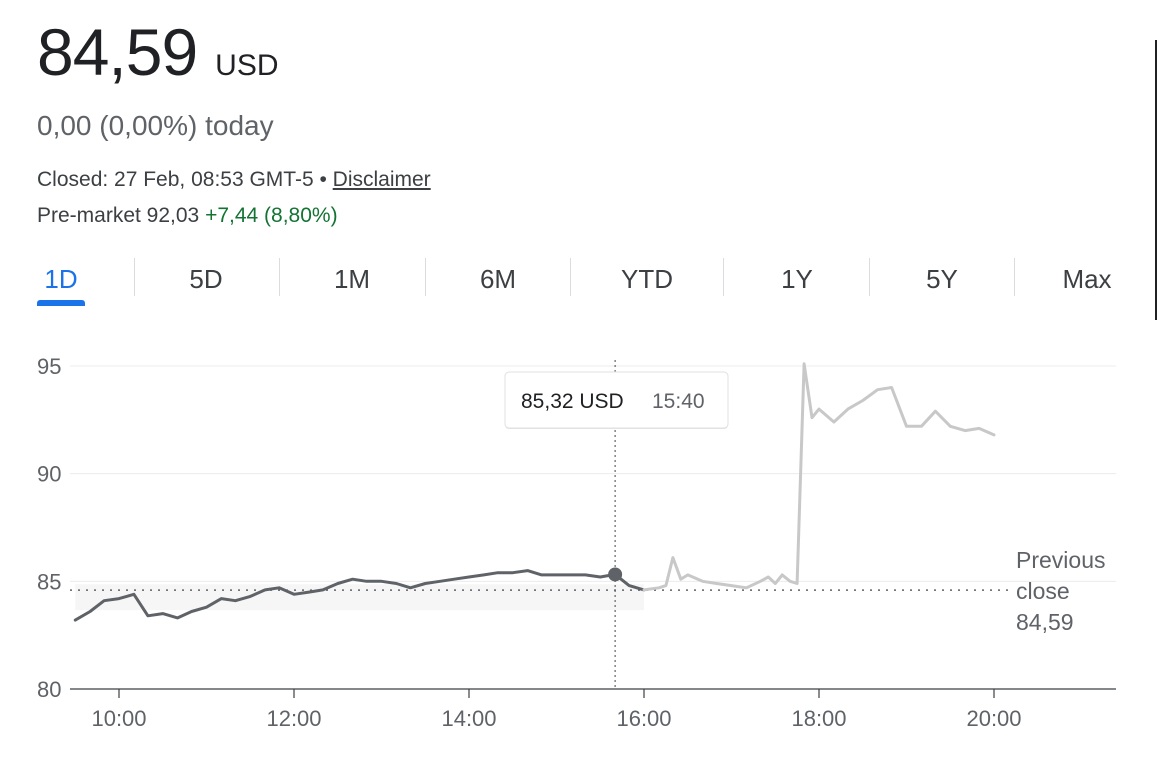 The width and height of the screenshot is (1158, 764). What do you see at coordinates (271, 215) in the screenshot?
I see `premarket-change: +7,44 (8,80%)` at bounding box center [271, 215].